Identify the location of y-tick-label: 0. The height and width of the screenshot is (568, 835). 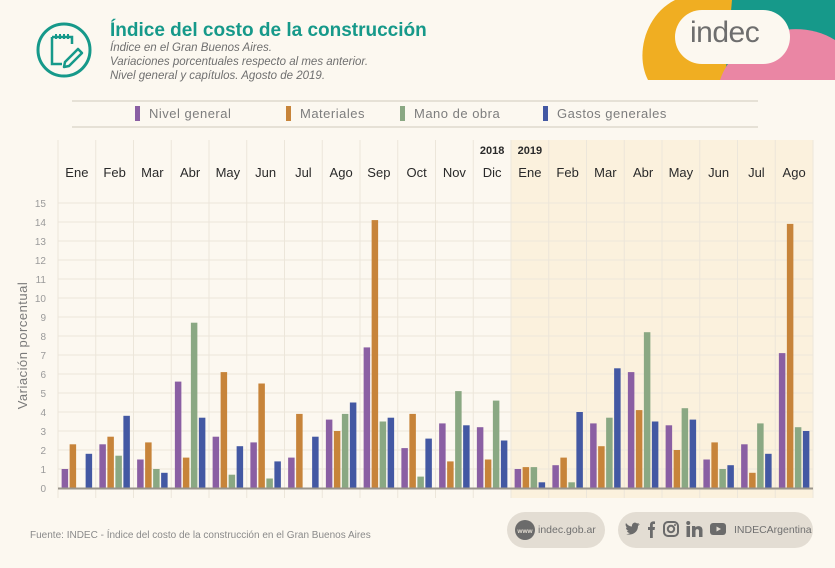
(43, 489).